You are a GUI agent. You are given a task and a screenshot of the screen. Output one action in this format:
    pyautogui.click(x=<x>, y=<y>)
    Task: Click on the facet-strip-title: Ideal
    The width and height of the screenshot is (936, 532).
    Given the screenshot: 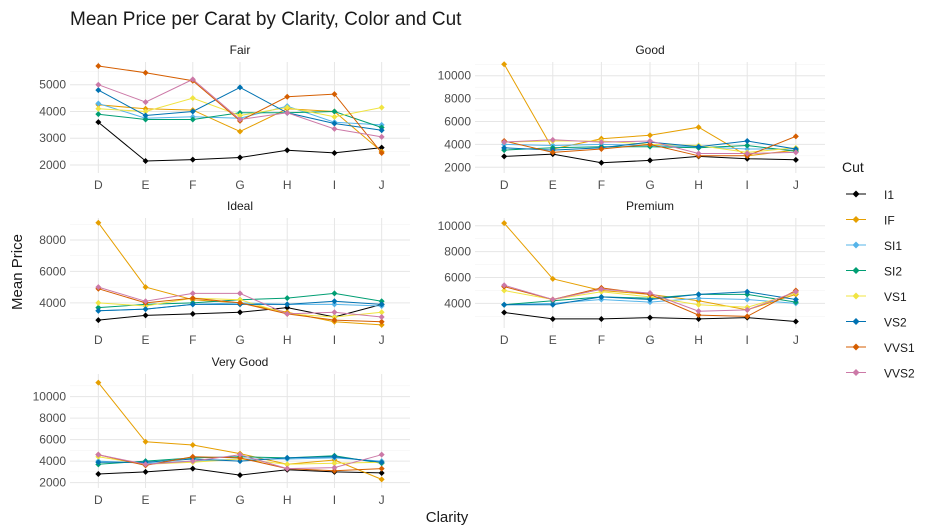 What is the action you would take?
    pyautogui.click(x=240, y=206)
    